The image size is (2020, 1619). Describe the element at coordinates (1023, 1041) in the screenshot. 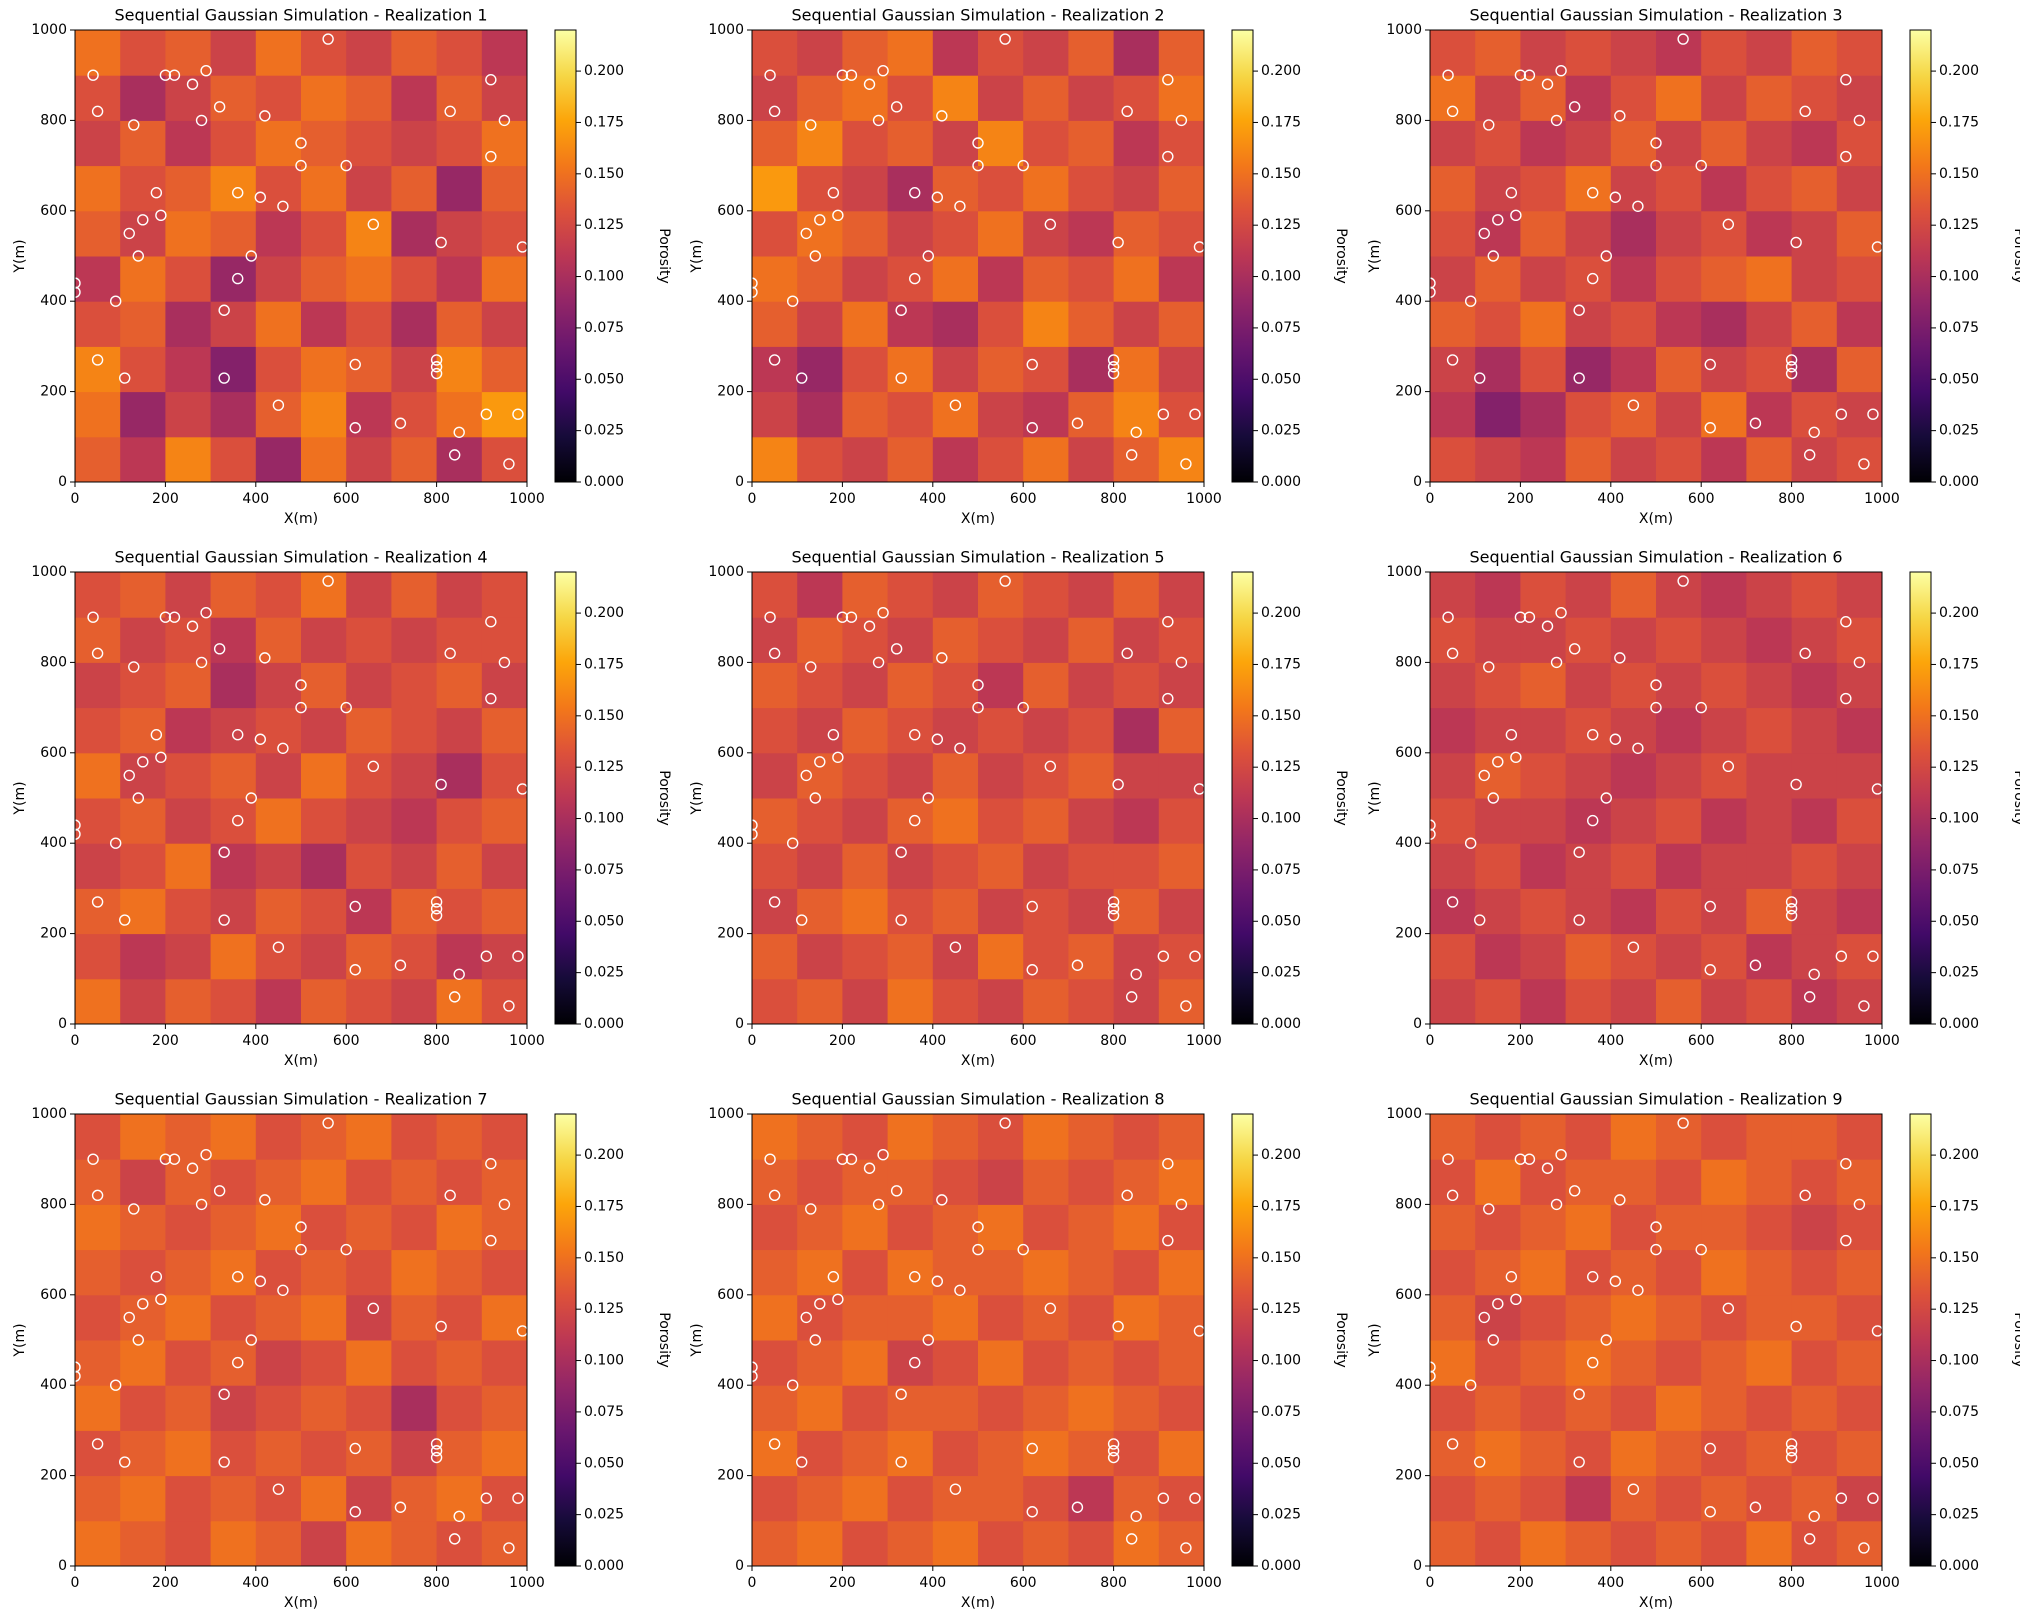

I see `x-tick-label: 600` at that location.